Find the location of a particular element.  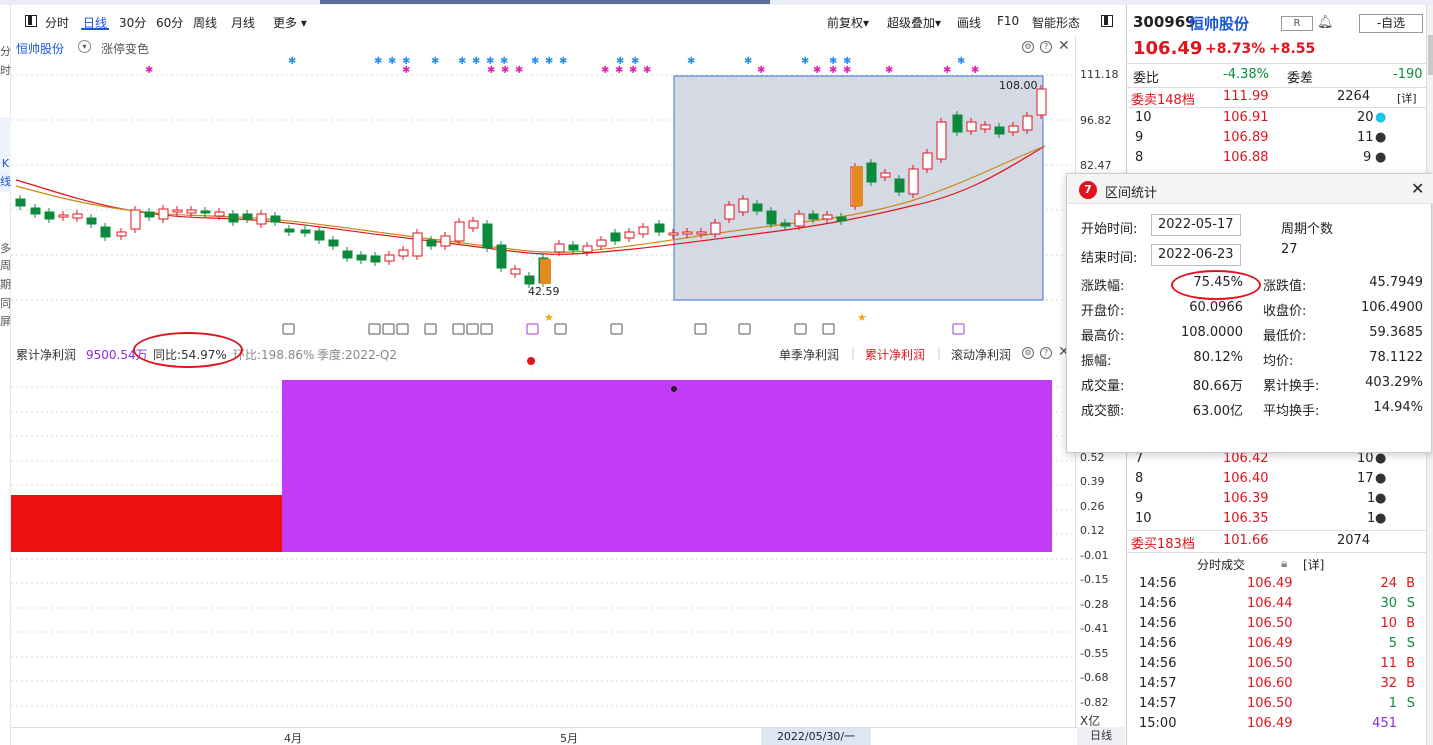

tick-row: 14:56 106.49 5 S is located at coordinates (1277, 646).